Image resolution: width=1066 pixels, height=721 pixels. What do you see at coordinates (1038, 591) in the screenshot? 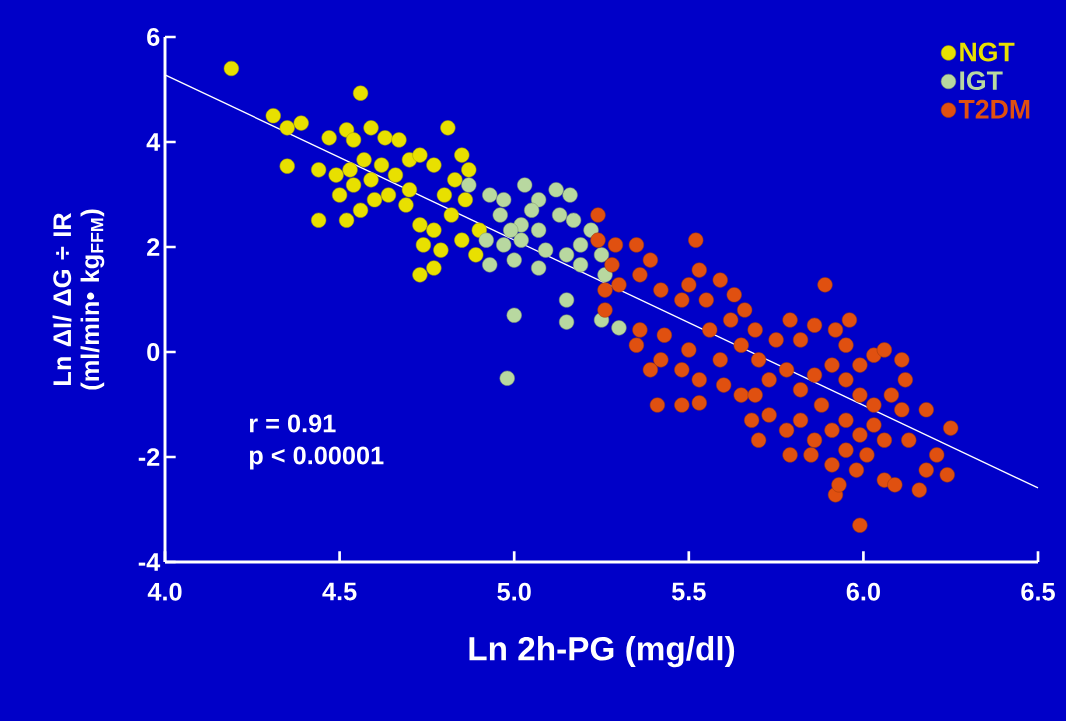
I see `x-tick-label: 6.5` at bounding box center [1038, 591].